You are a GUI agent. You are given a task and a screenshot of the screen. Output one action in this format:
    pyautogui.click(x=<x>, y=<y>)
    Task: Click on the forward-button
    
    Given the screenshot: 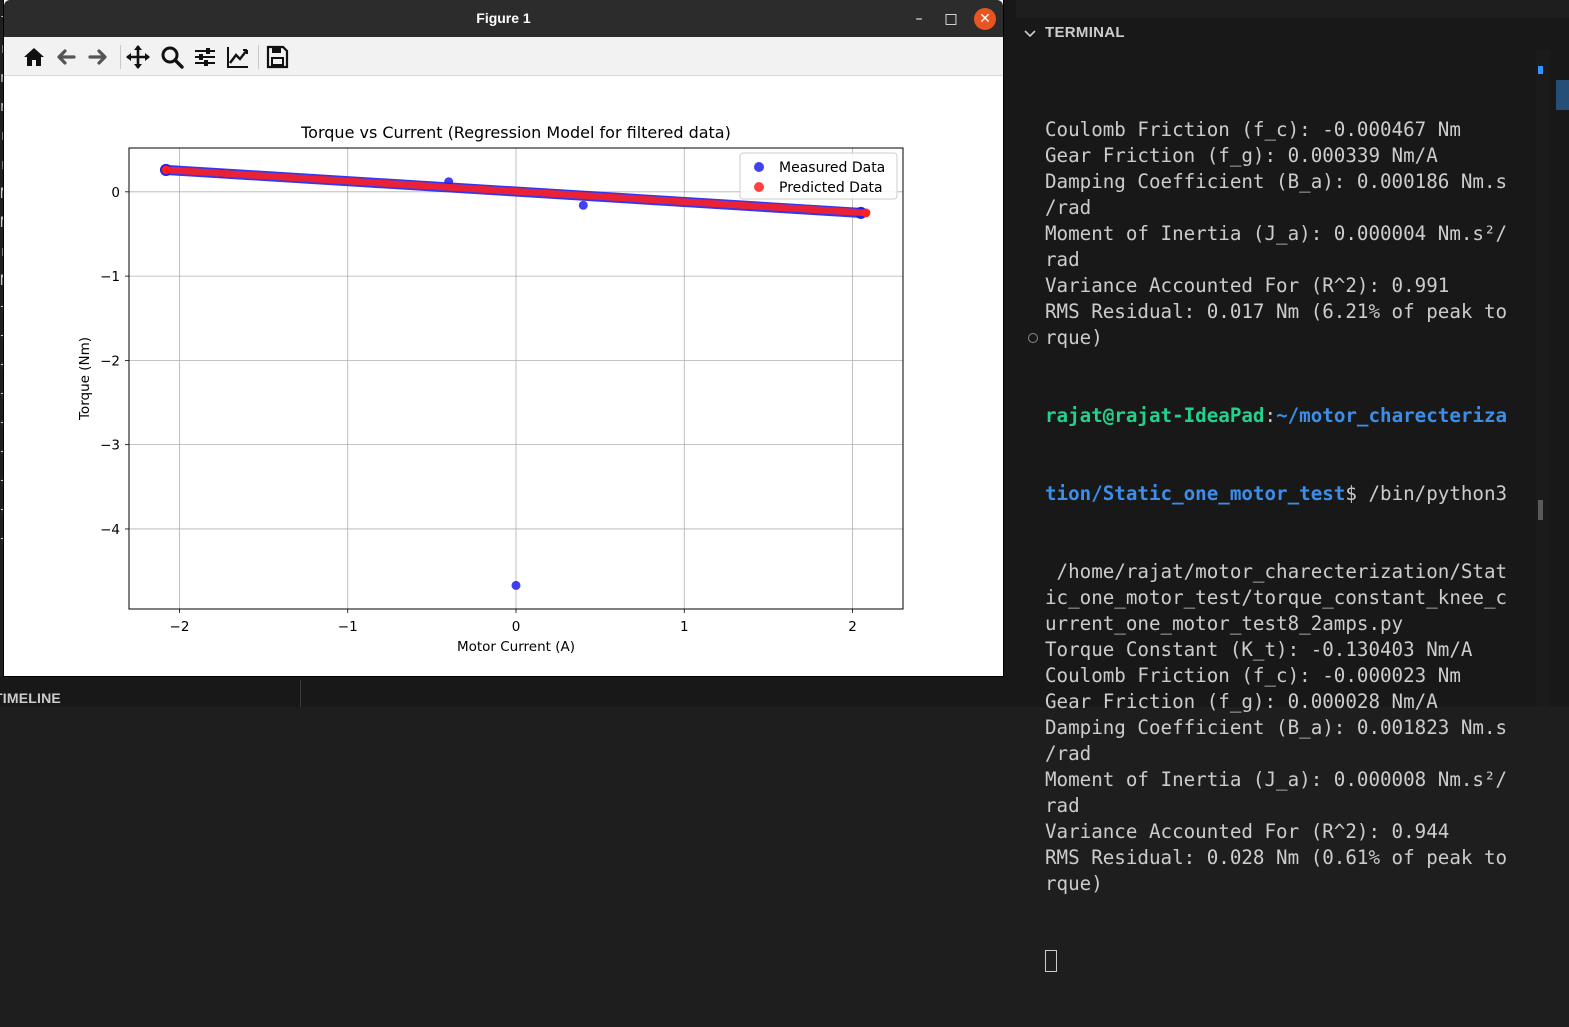 What is the action you would take?
    pyautogui.click(x=98, y=57)
    